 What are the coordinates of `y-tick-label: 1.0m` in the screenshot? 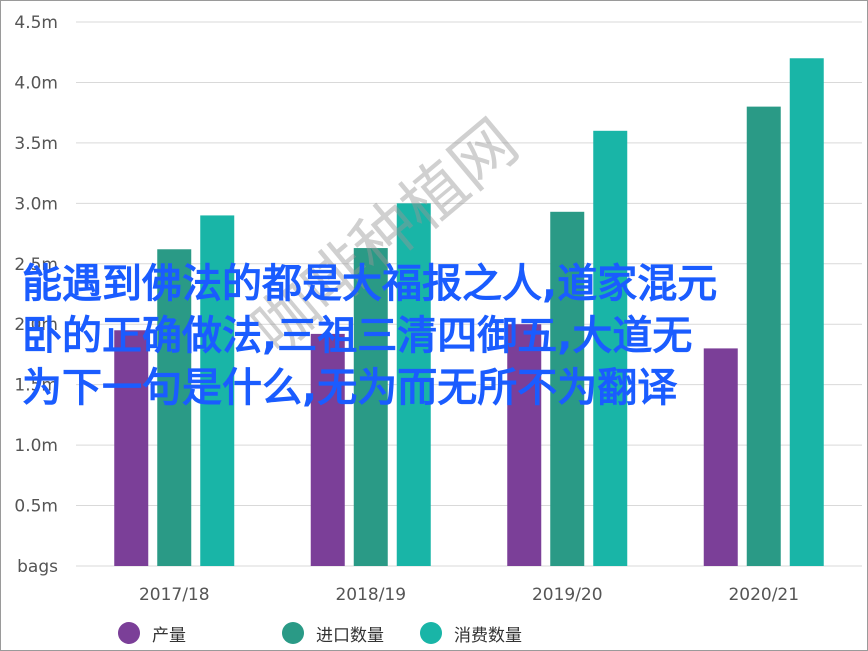 It's located at (36, 446).